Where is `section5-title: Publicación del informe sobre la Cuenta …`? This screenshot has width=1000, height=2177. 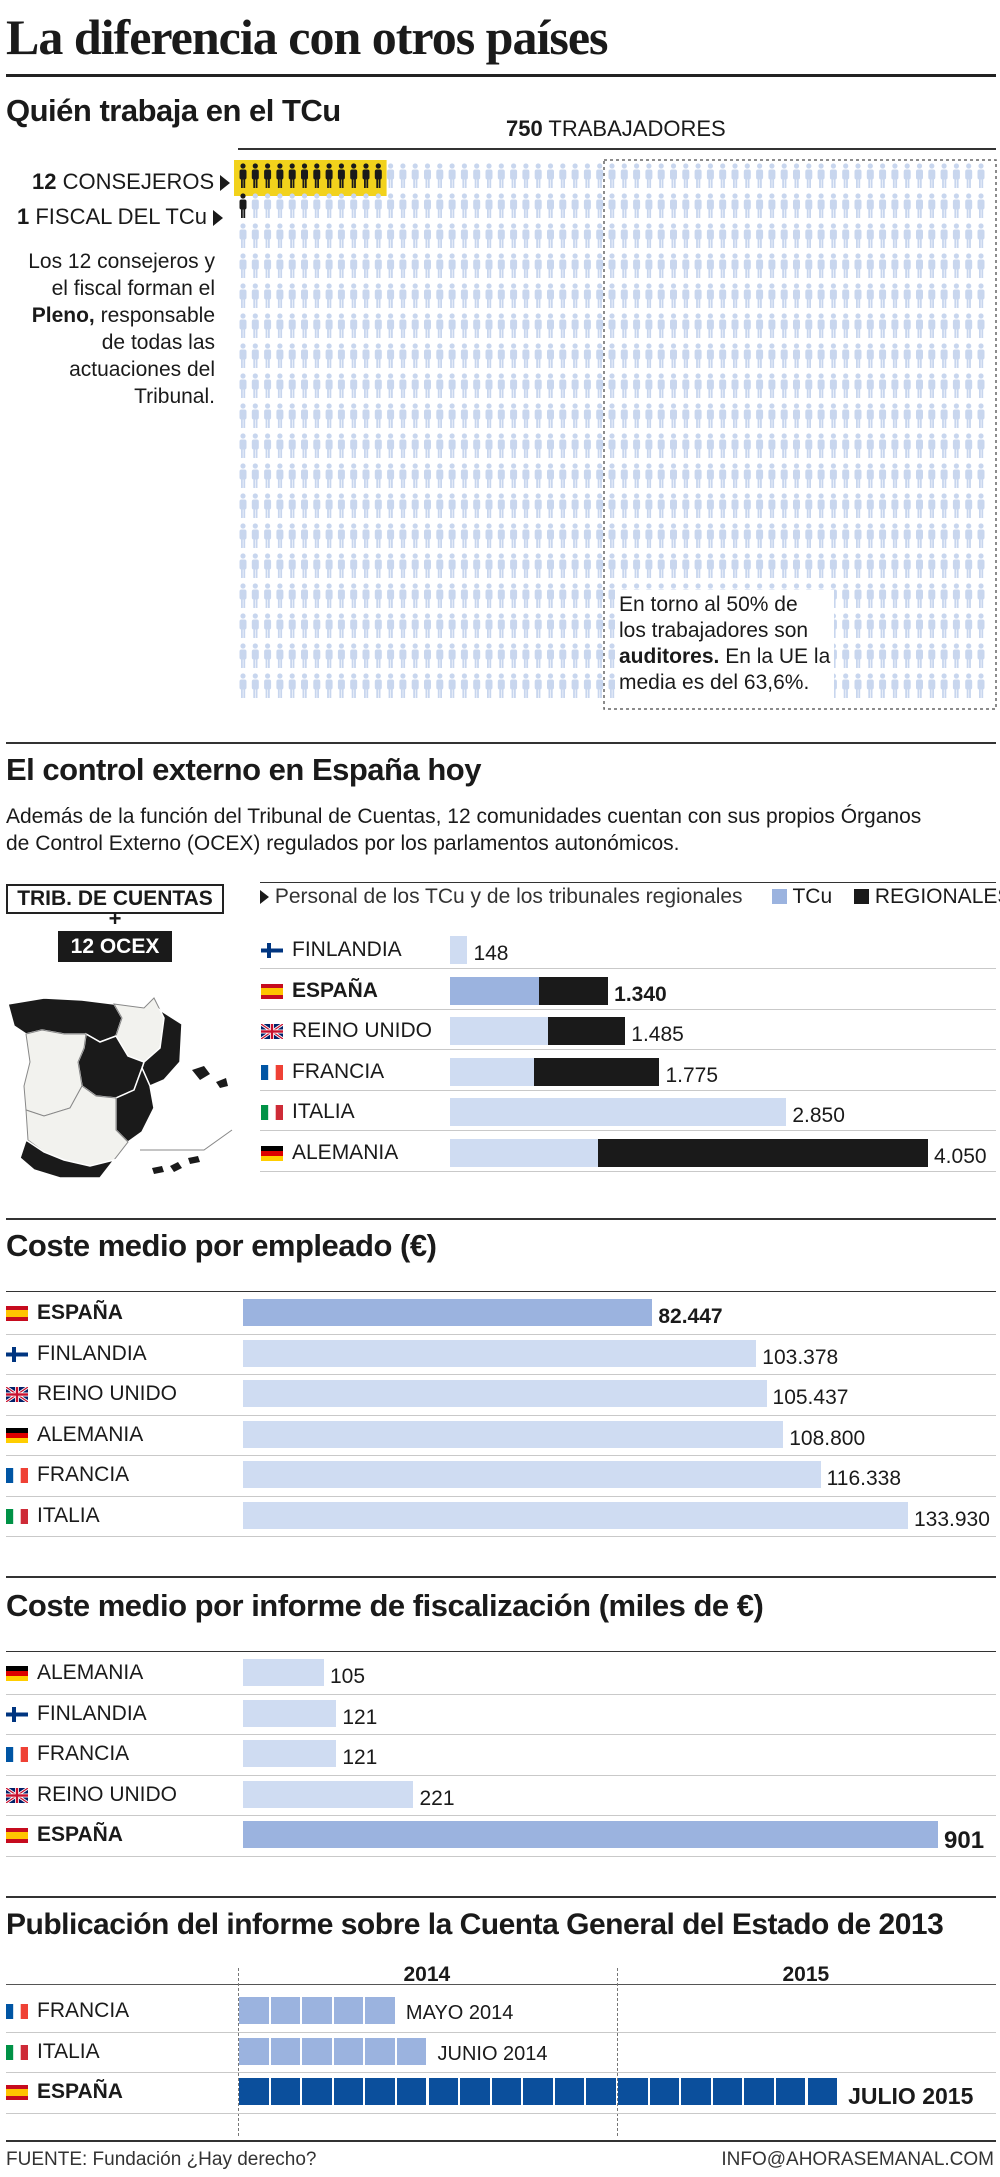 section5-title: Publicación del informe sobre la Cuenta … is located at coordinates (475, 1924).